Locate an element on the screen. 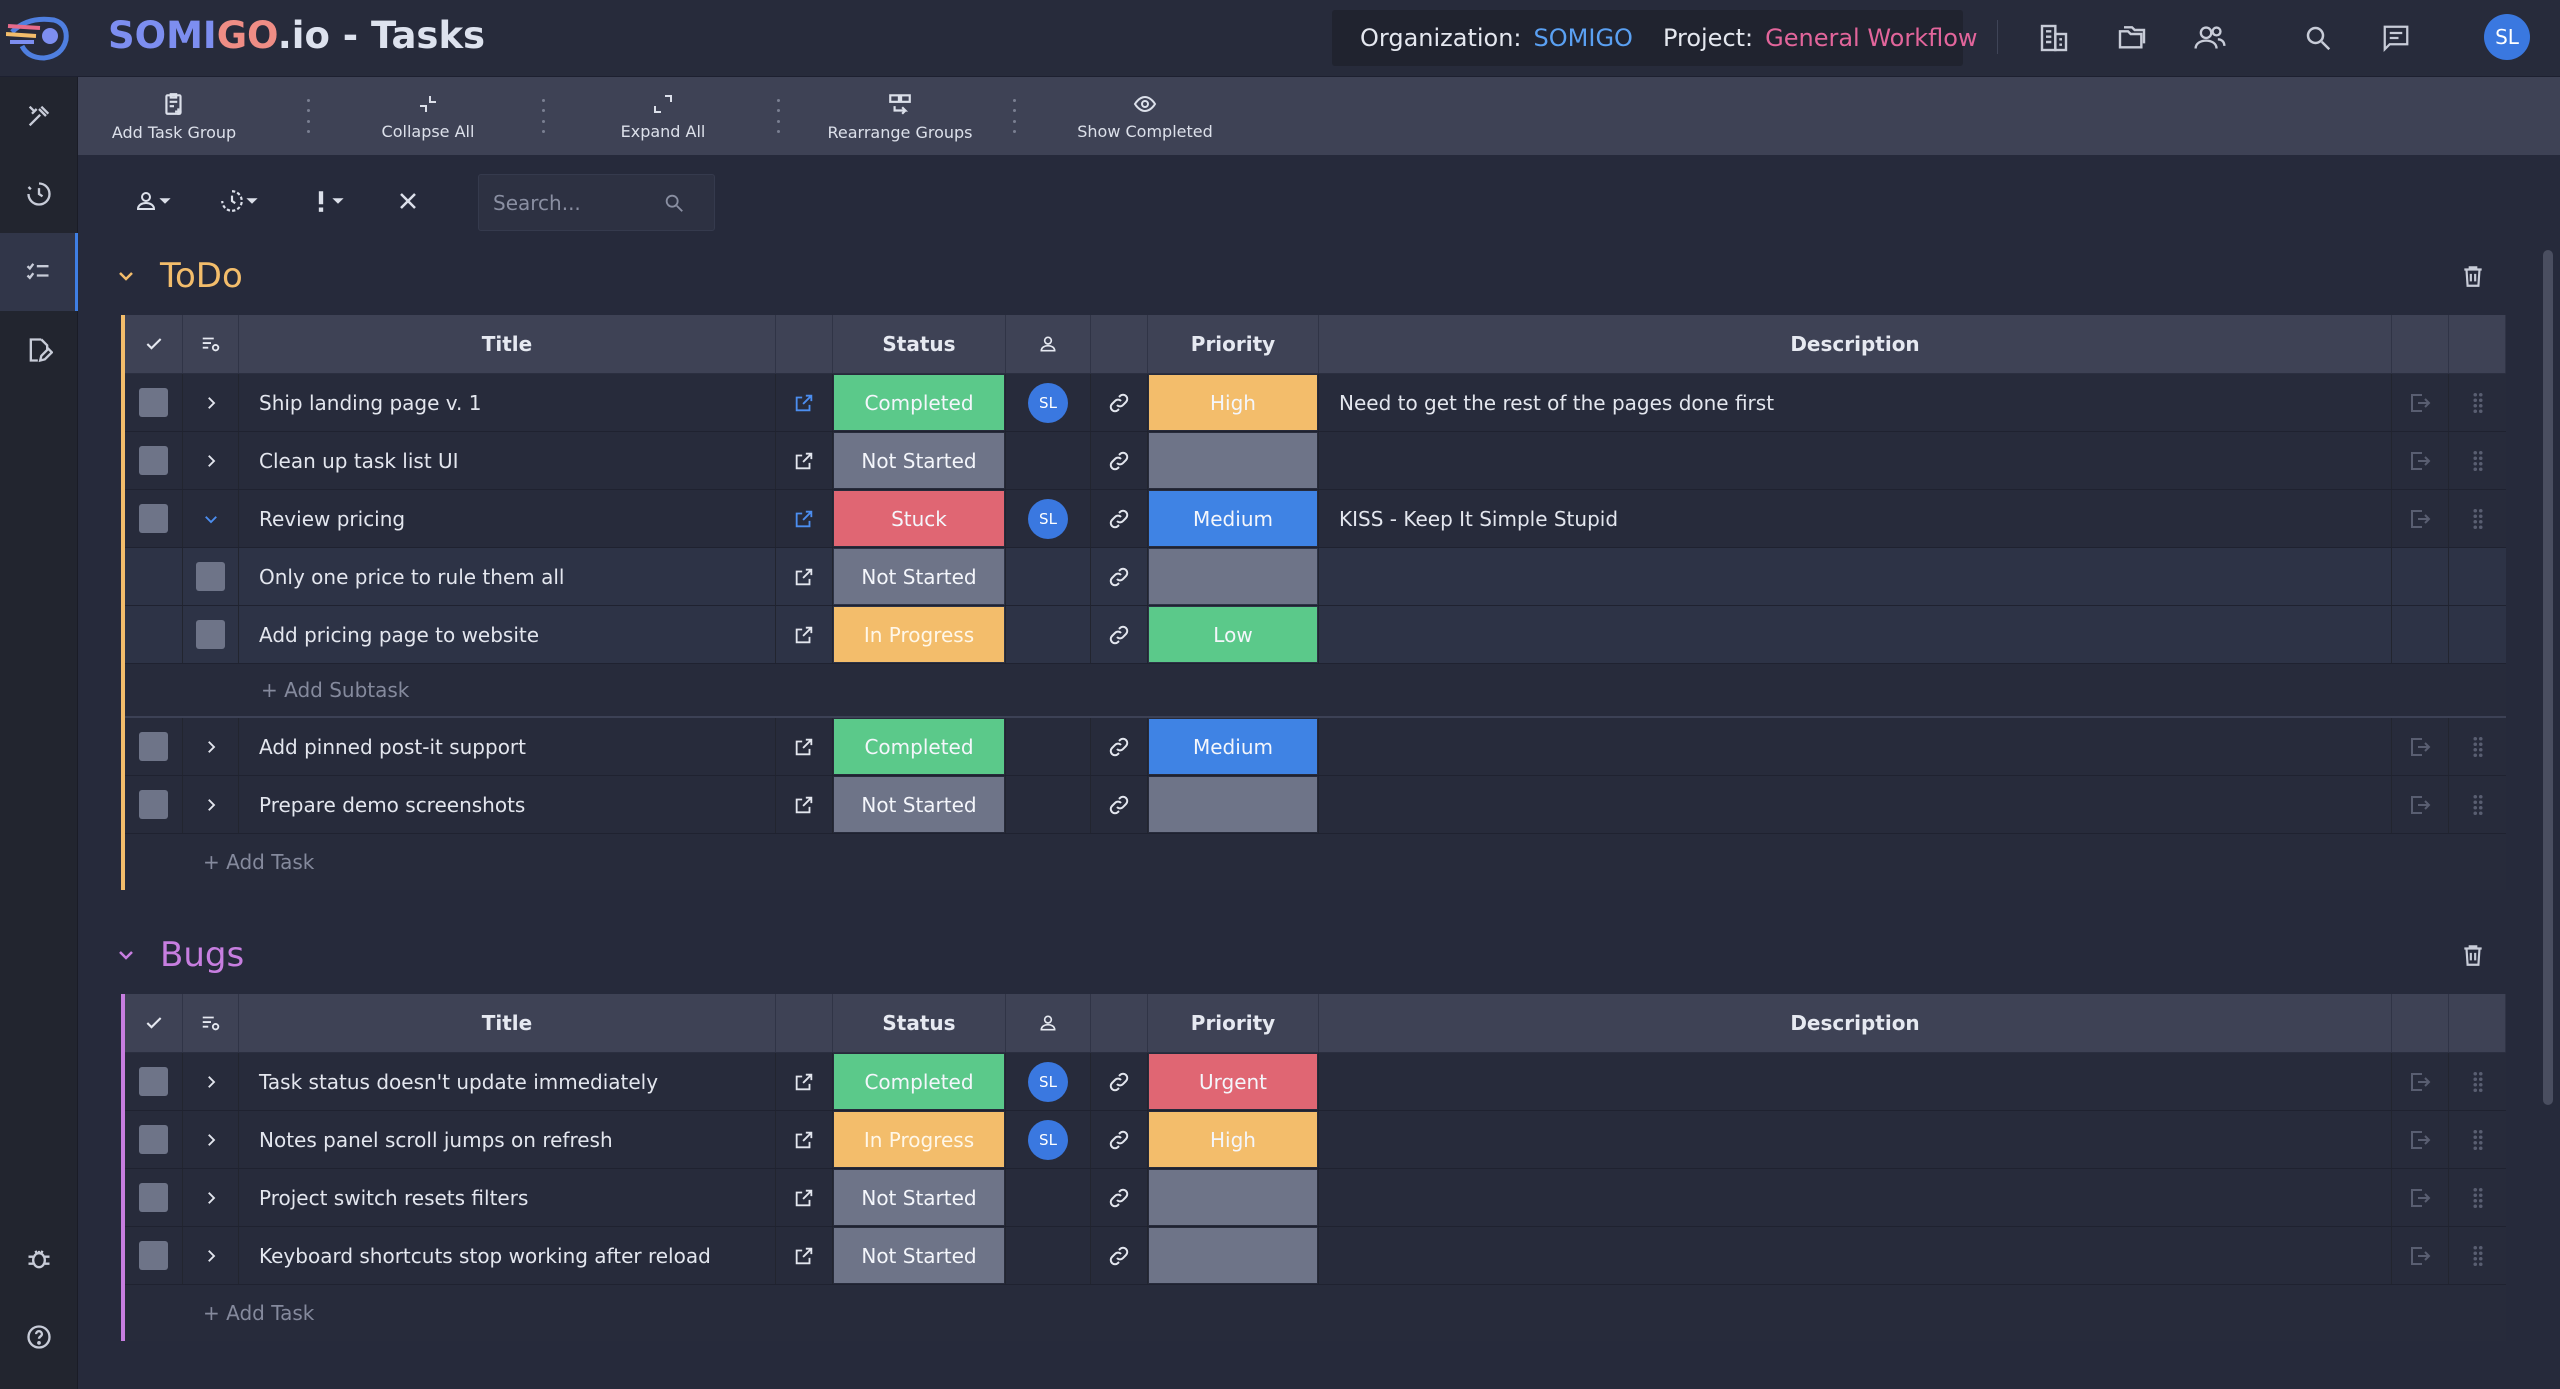 This screenshot has height=1389, width=2560. table-row: Clean up task list UI Not Started is located at coordinates (1315, 461).